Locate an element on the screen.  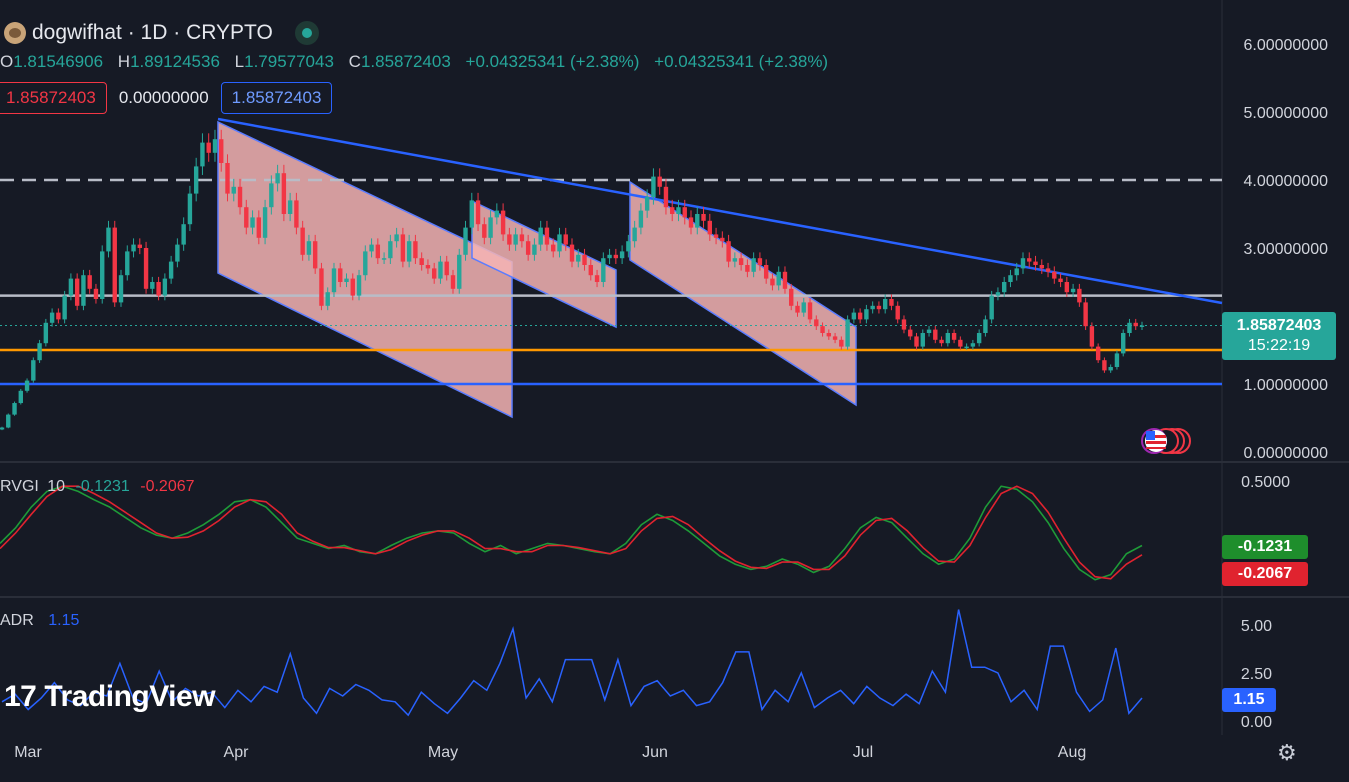
symbol-avatar is located at coordinates (15, 33).